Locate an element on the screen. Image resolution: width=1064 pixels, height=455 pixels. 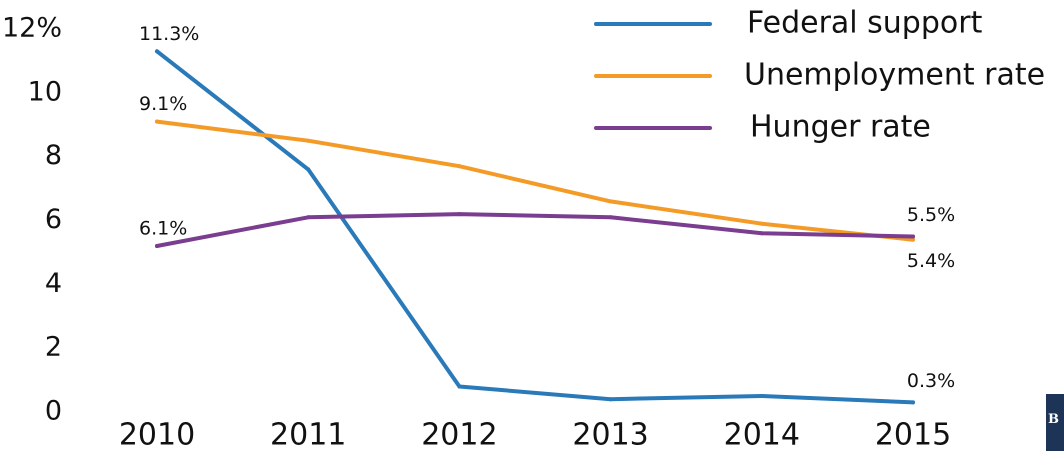
y-tick-label: 4 is located at coordinates (53, 283).